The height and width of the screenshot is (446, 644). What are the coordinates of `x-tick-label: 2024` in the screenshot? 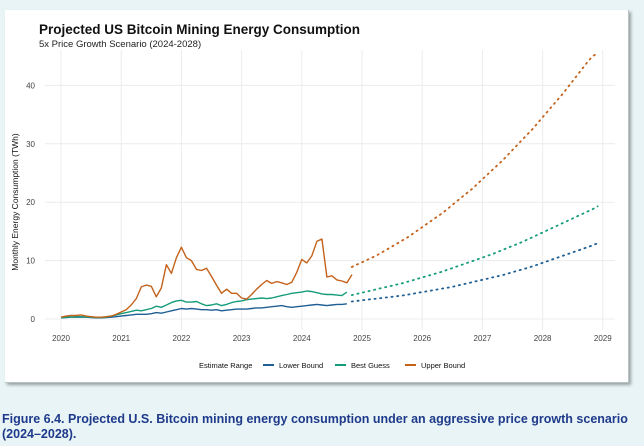 It's located at (302, 338).